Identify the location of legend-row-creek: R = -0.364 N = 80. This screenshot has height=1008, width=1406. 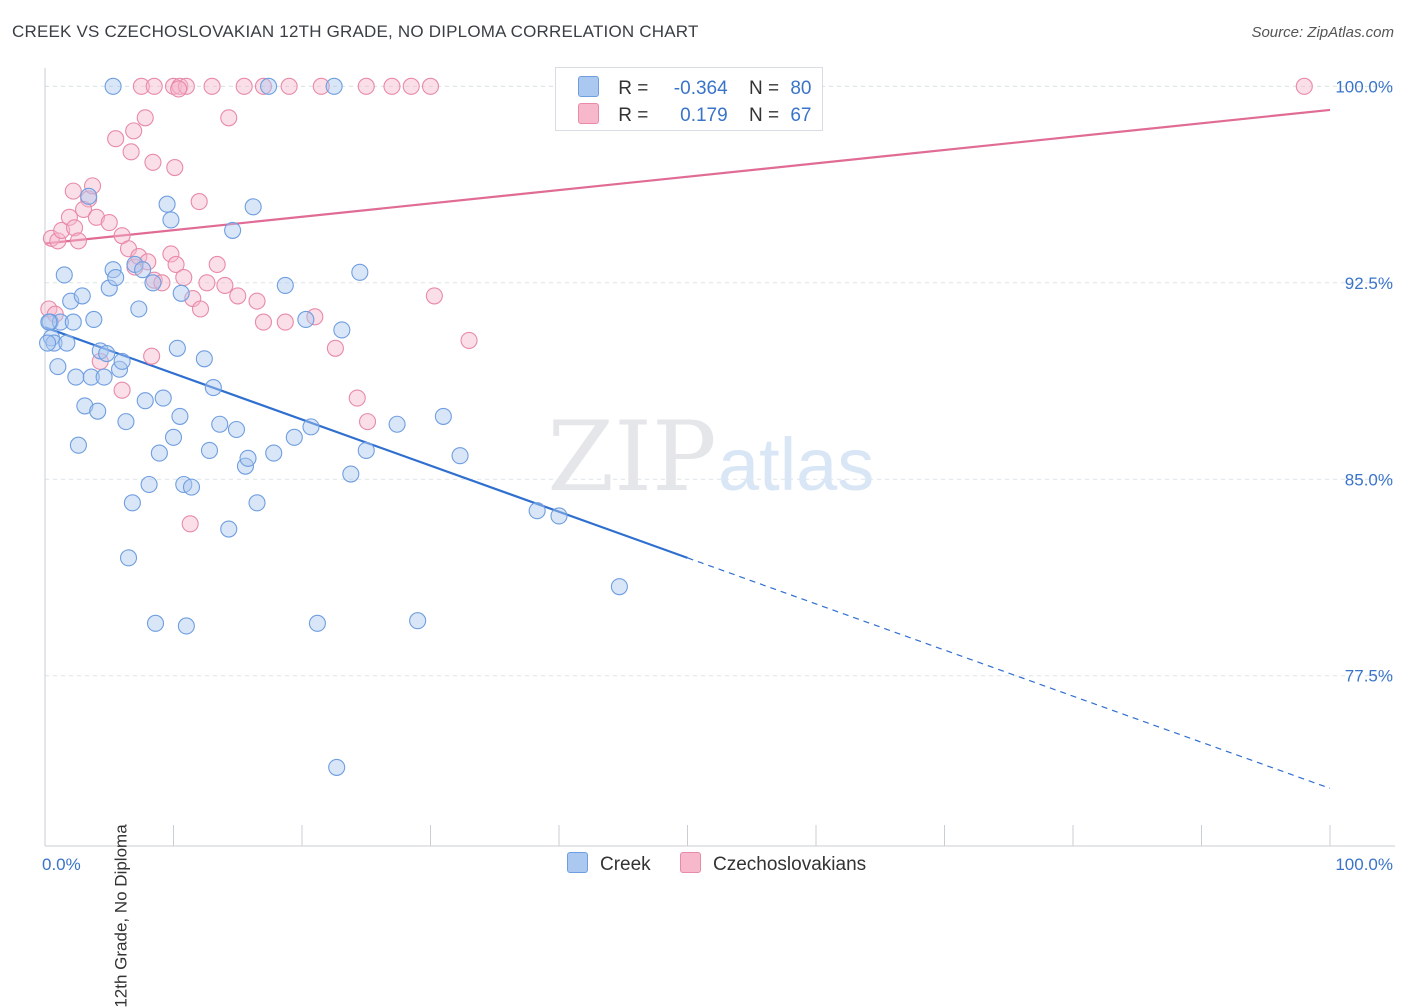
(694, 88).